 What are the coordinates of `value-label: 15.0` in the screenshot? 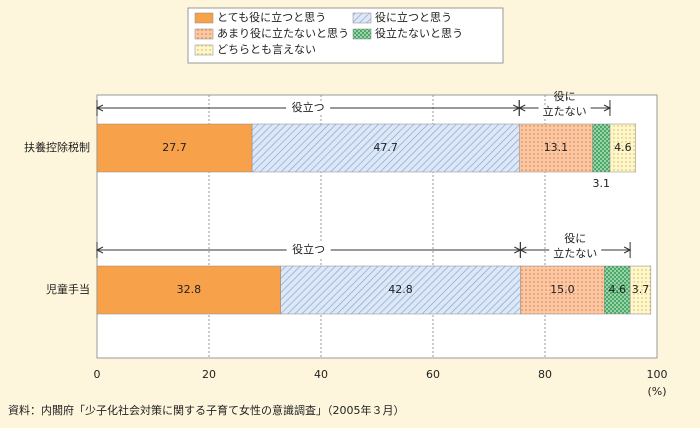 It's located at (562, 289).